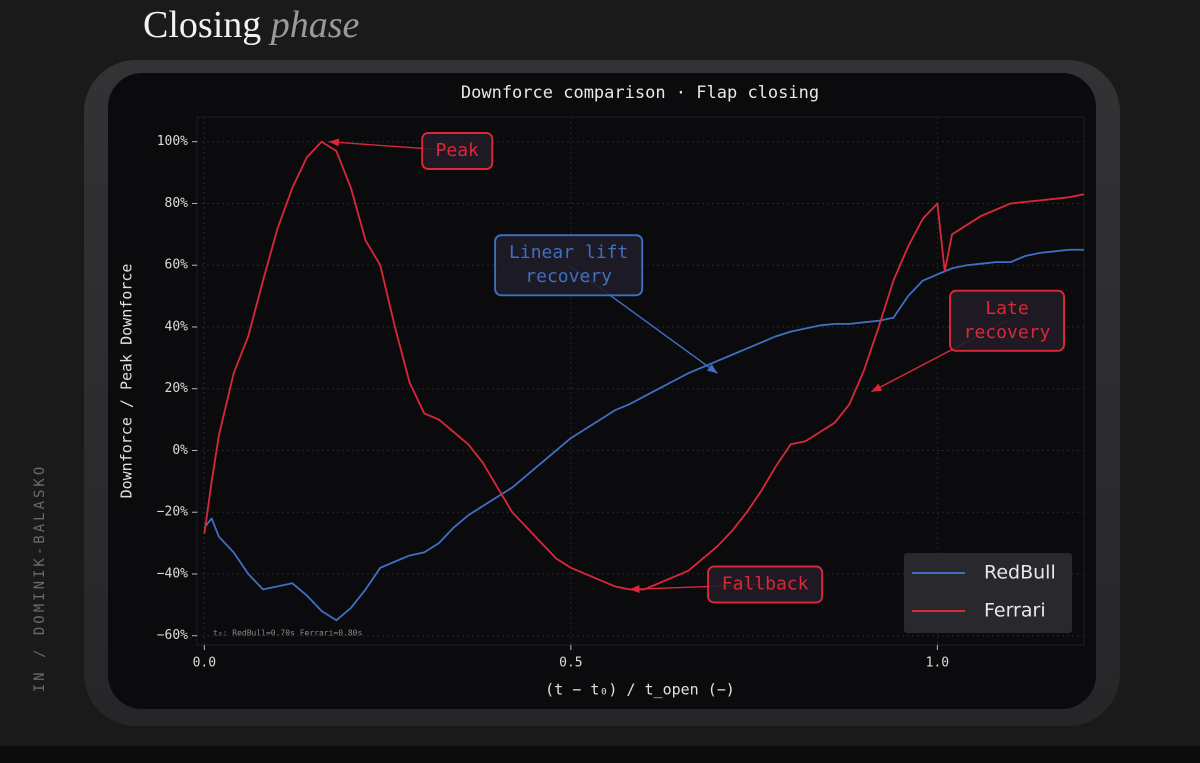 The height and width of the screenshot is (763, 1200). What do you see at coordinates (177, 265) in the screenshot?
I see `y-tick-label: 60%` at bounding box center [177, 265].